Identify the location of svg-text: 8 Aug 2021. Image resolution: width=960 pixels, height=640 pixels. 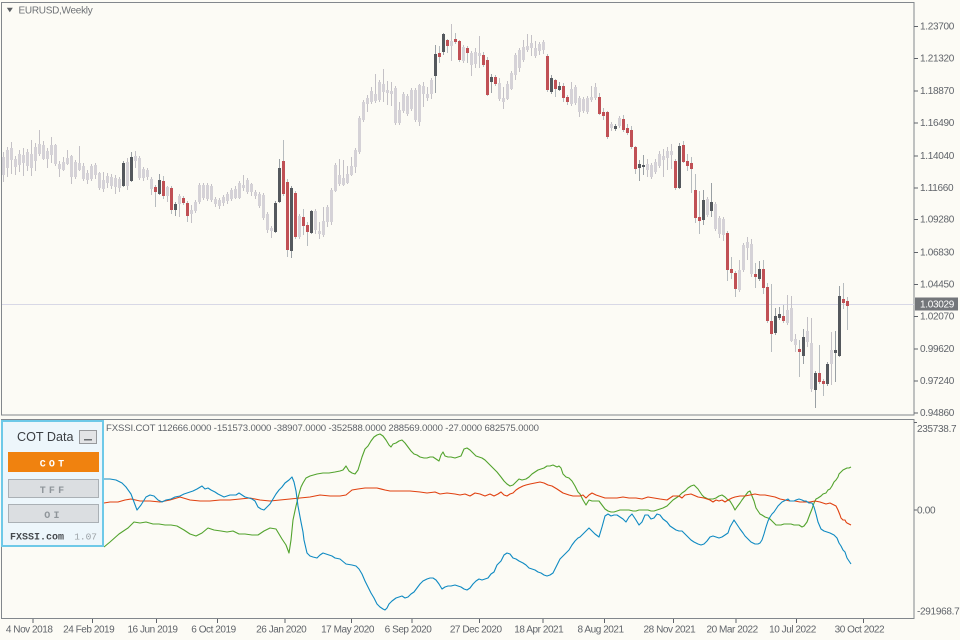
(601, 630).